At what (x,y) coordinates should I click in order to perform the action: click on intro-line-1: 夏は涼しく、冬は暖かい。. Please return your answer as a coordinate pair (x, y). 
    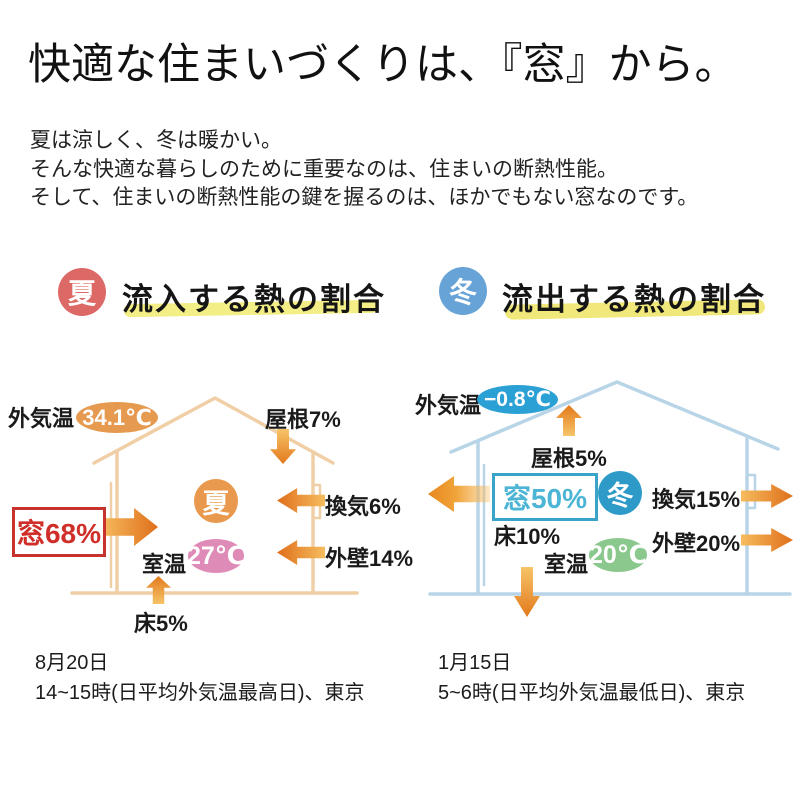
    Looking at the image, I should click on (156, 140).